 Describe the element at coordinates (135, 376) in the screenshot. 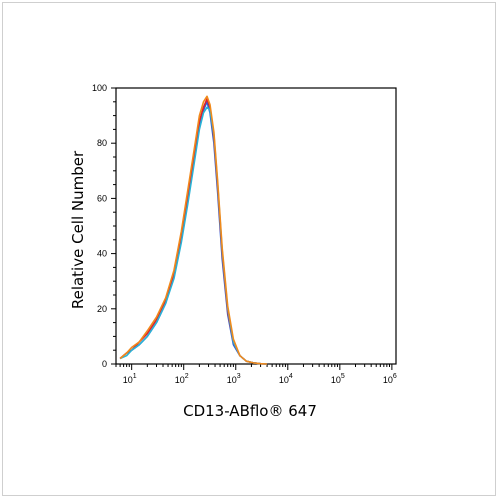

I see `x-tick-exponent: 1` at that location.